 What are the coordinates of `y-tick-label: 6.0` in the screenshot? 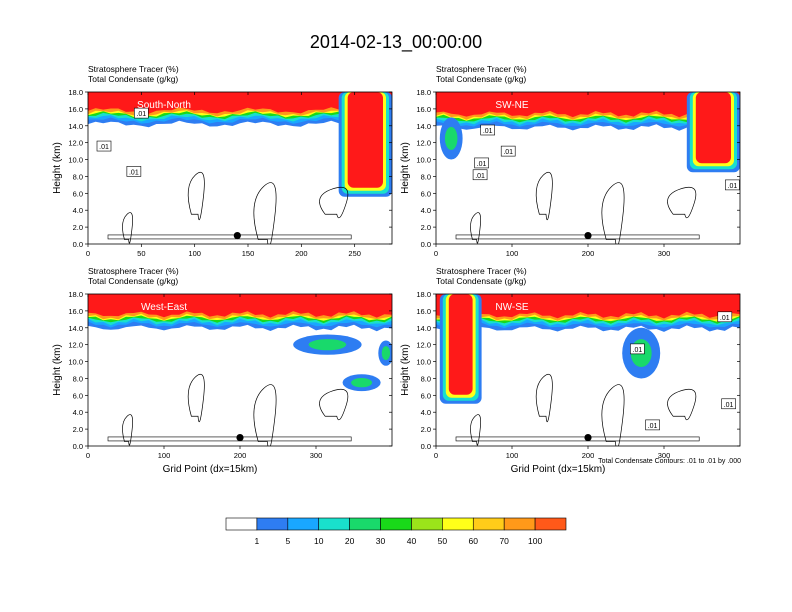 It's located at (78, 193).